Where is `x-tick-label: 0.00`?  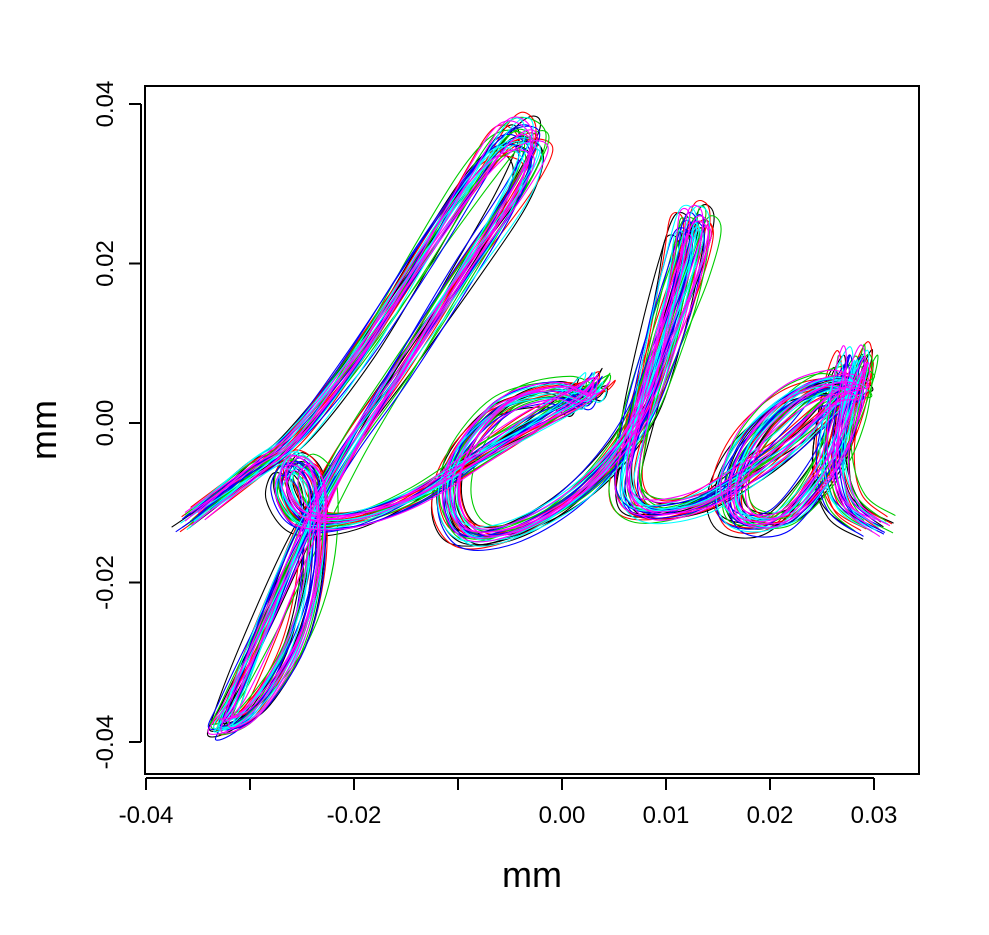 x-tick-label: 0.00 is located at coordinates (562, 815).